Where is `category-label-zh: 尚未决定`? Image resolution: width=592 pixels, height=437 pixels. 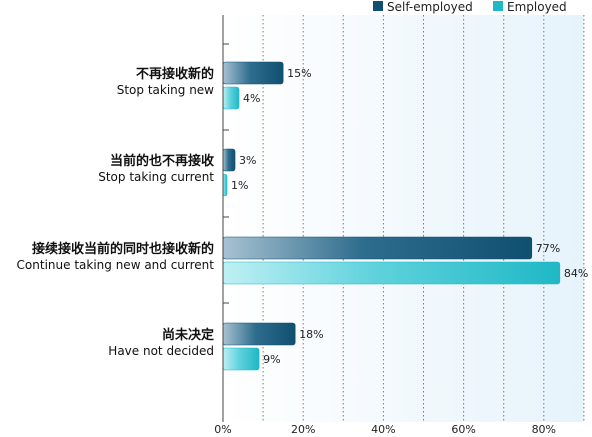
category-label-zh: 尚未决定 is located at coordinates (188, 335).